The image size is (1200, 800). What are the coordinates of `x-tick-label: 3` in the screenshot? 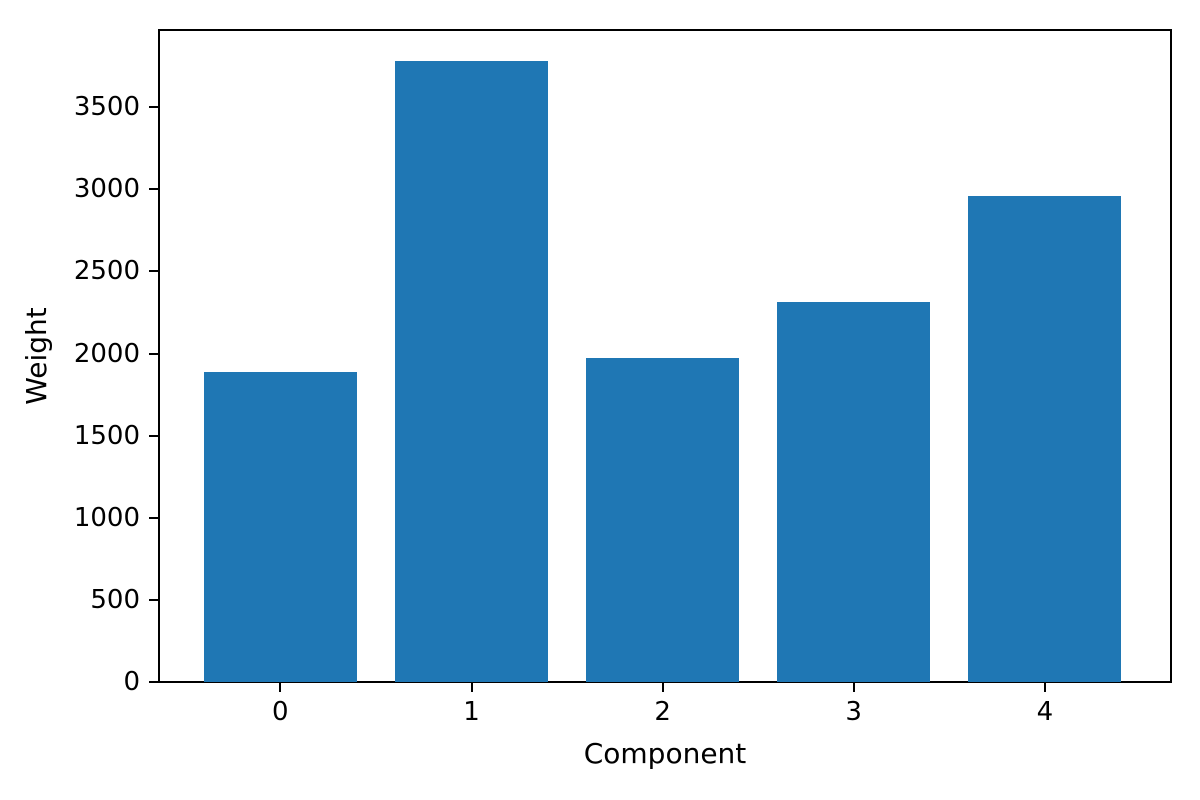 It's located at (853, 712).